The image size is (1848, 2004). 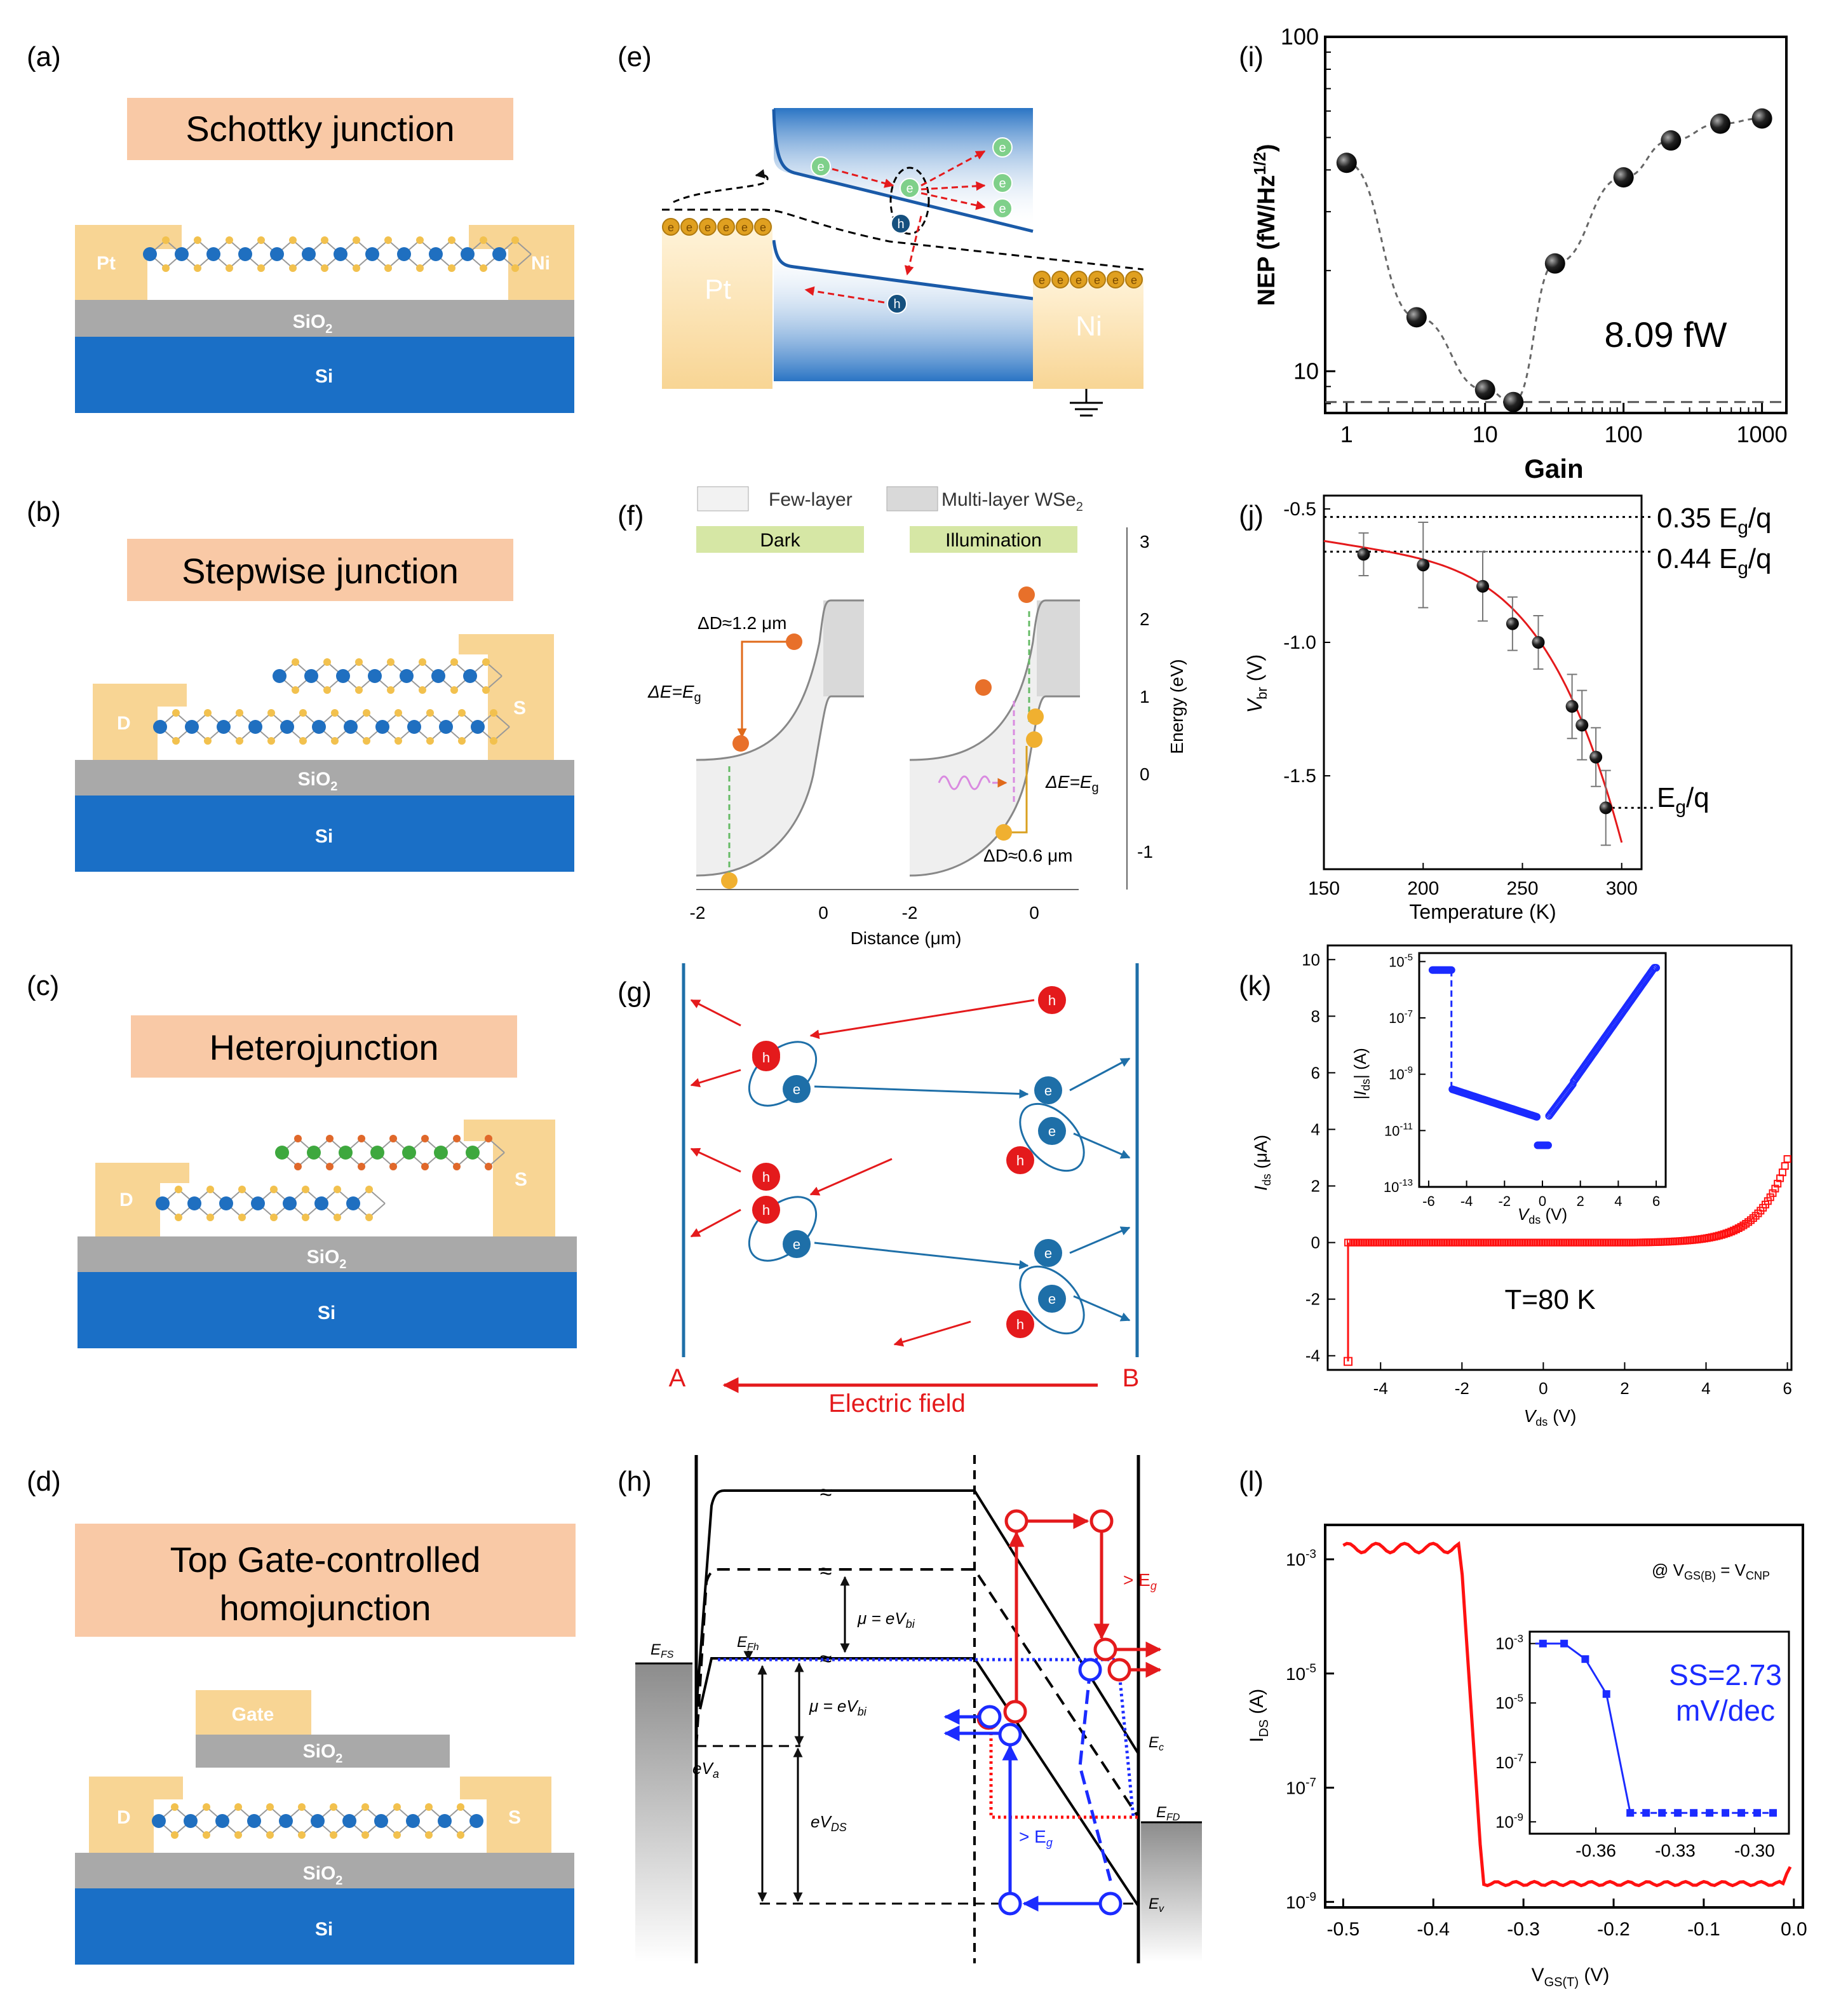 What do you see at coordinates (1012, 501) in the screenshot?
I see `legend-label: Multi-layer WSe2` at bounding box center [1012, 501].